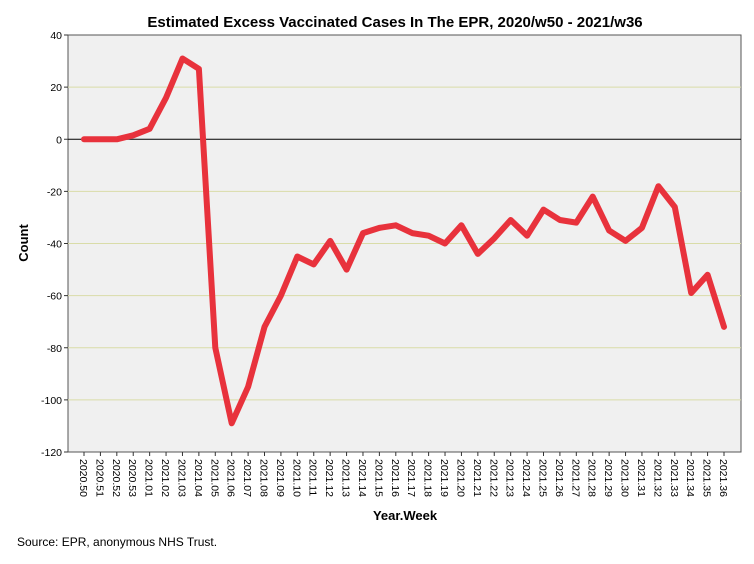 This screenshot has height=564, width=754. I want to click on x-tick-label: 2021.13, so click(346, 478).